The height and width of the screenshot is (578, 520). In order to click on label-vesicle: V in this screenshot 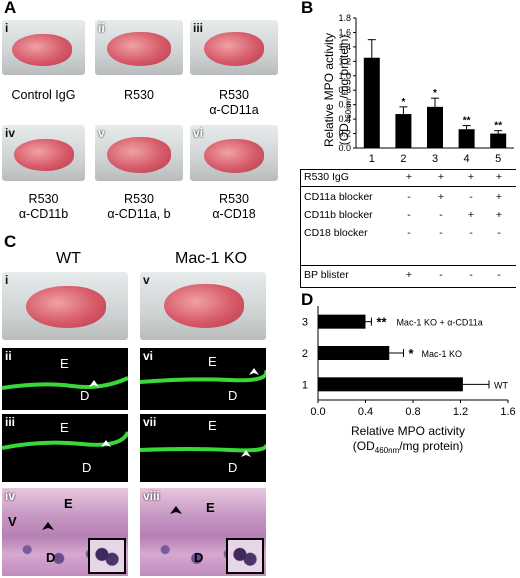, I will do `click(12, 521)`.